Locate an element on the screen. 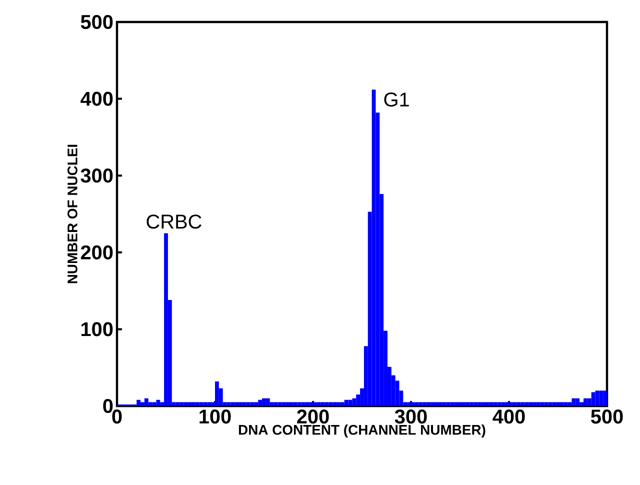 This screenshot has width=640, height=485. y-tick-label: 0 is located at coordinates (108, 406).